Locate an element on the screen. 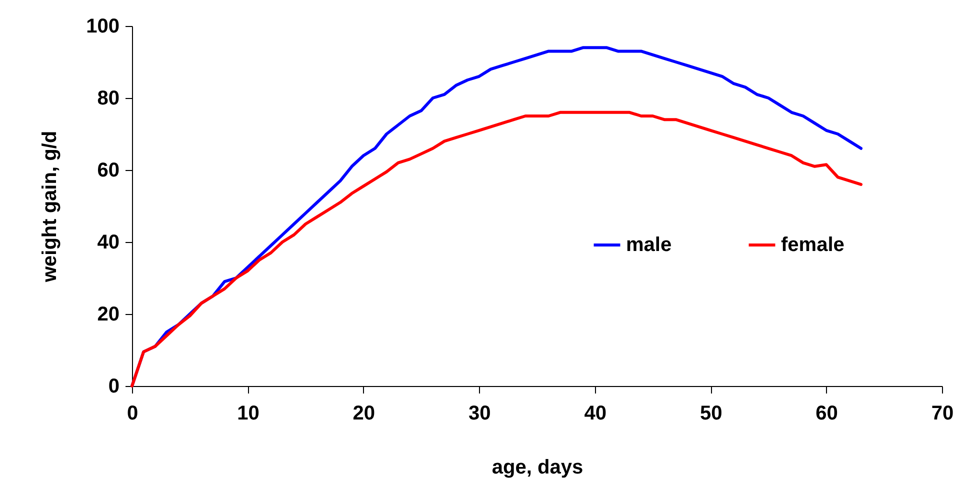 Image resolution: width=966 pixels, height=502 pixels. x-tick-label: 0 is located at coordinates (132, 413).